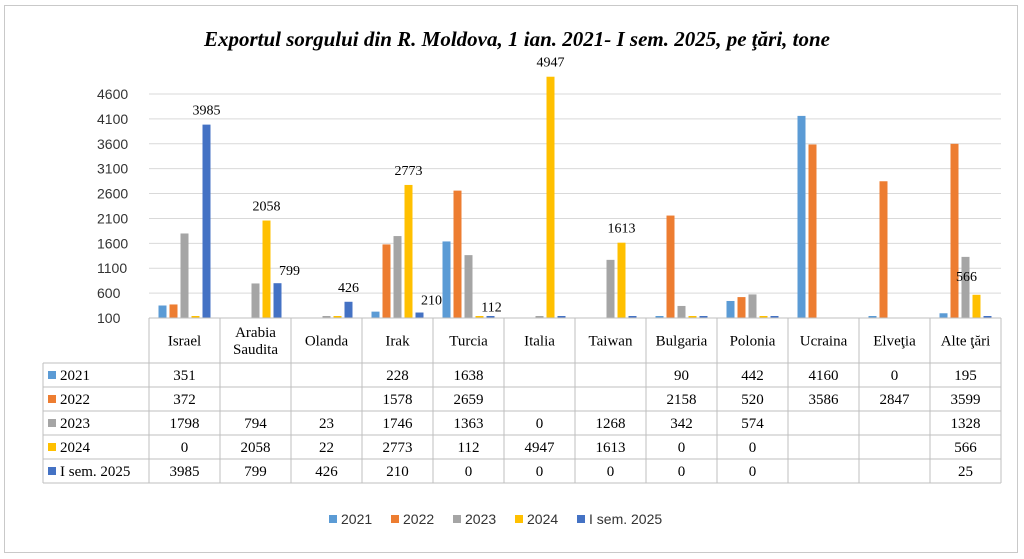 The image size is (1024, 559). Describe the element at coordinates (966, 277) in the screenshot. I see `data-label-alte-tari-2024: 566` at that location.